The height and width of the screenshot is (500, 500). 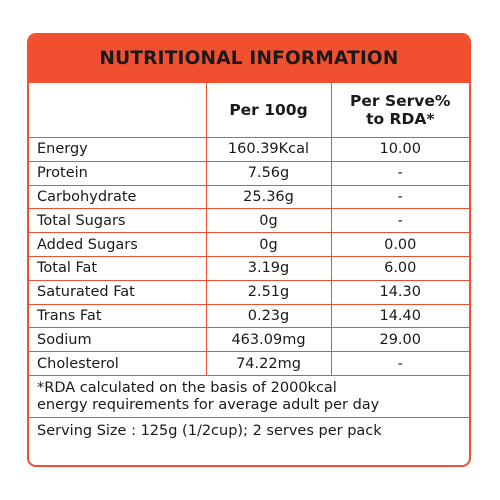 I want to click on table-row: Sodium 463.09mg 29.00, so click(x=249, y=340).